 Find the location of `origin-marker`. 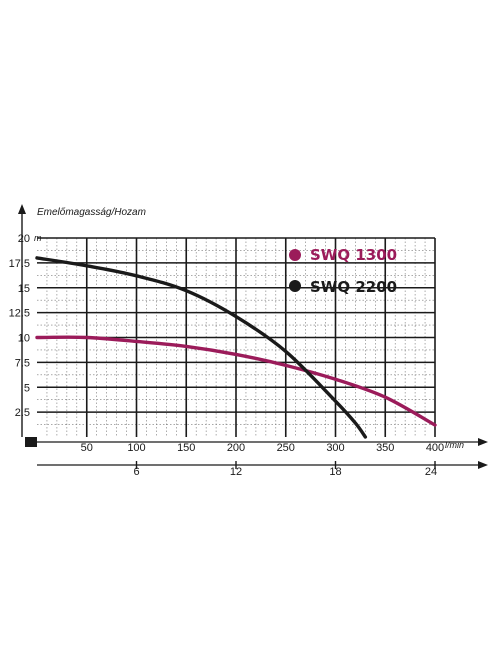

origin-marker is located at coordinates (31, 442).